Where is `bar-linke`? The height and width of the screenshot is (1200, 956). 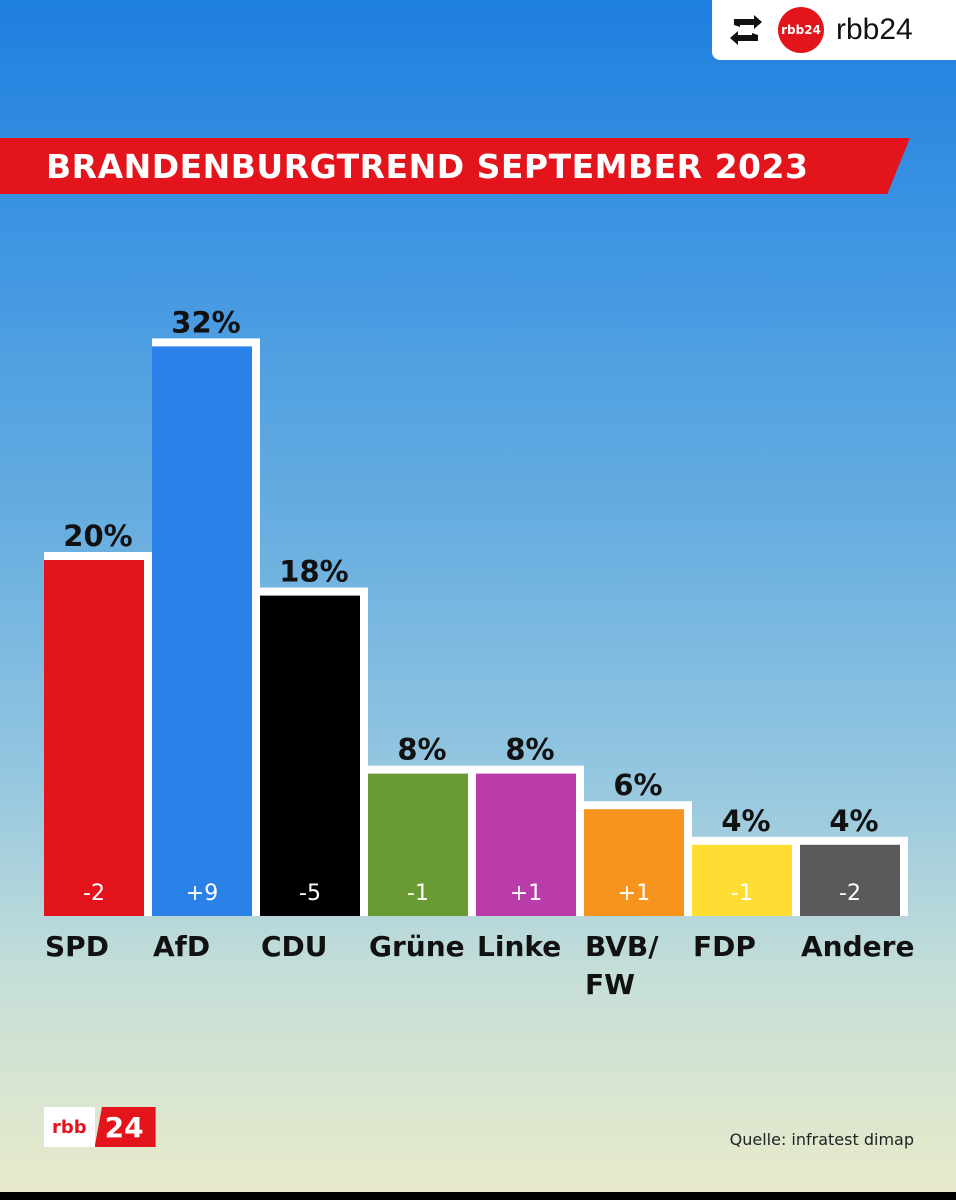 bar-linke is located at coordinates (526, 844).